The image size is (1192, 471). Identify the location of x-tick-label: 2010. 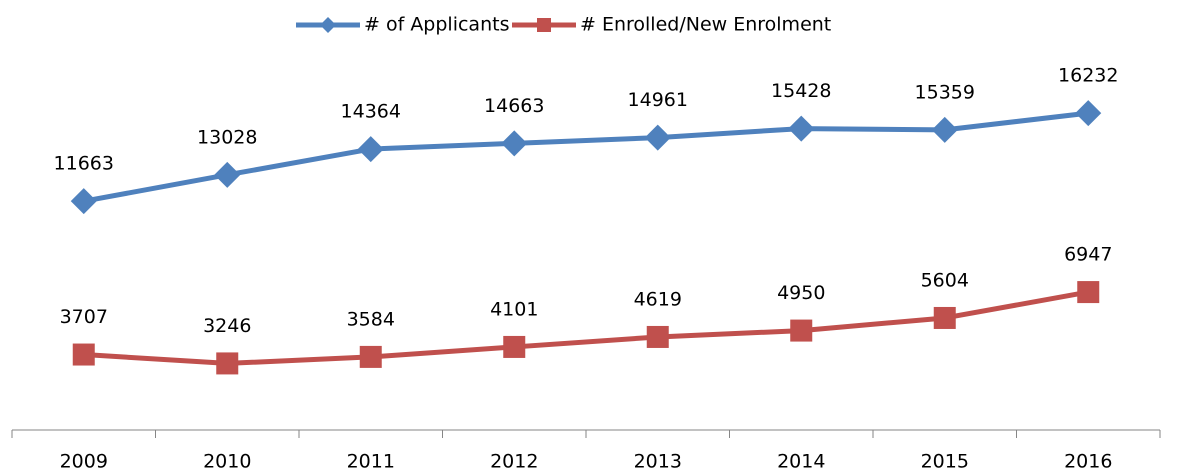
(227, 461).